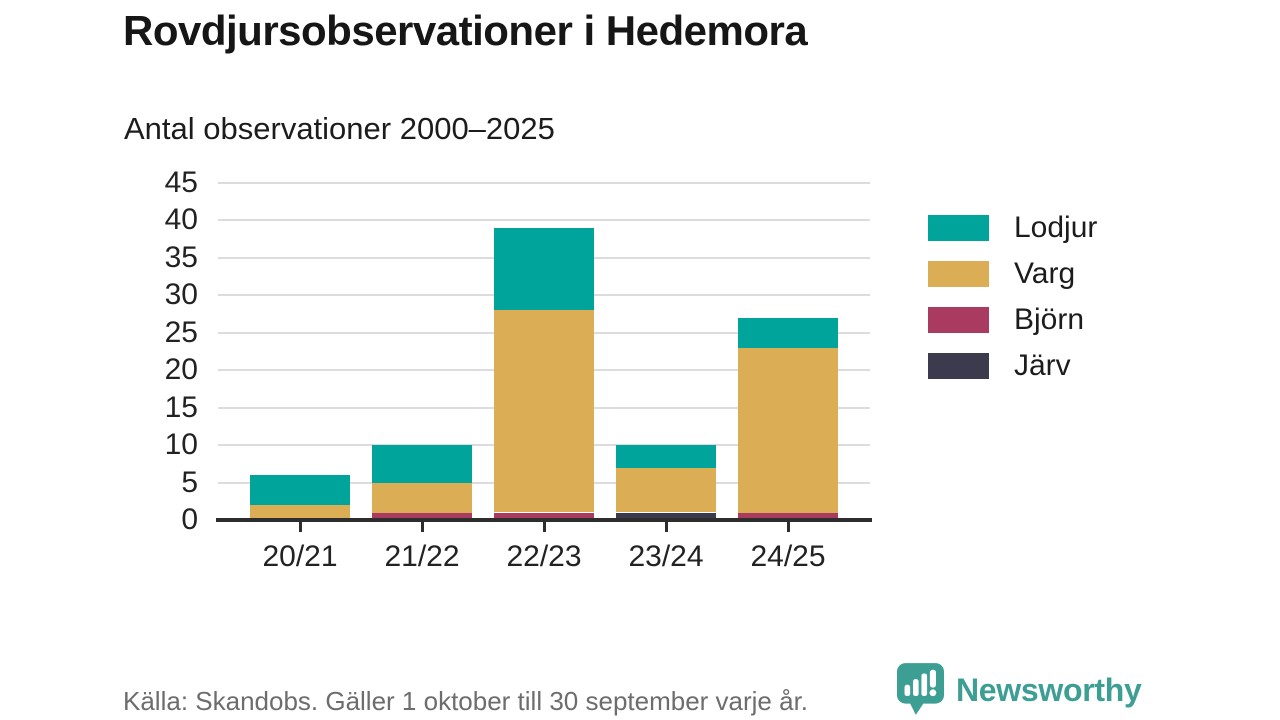 The image size is (1280, 720). Describe the element at coordinates (181, 295) in the screenshot. I see `y-axis-tick-label: 30` at that location.